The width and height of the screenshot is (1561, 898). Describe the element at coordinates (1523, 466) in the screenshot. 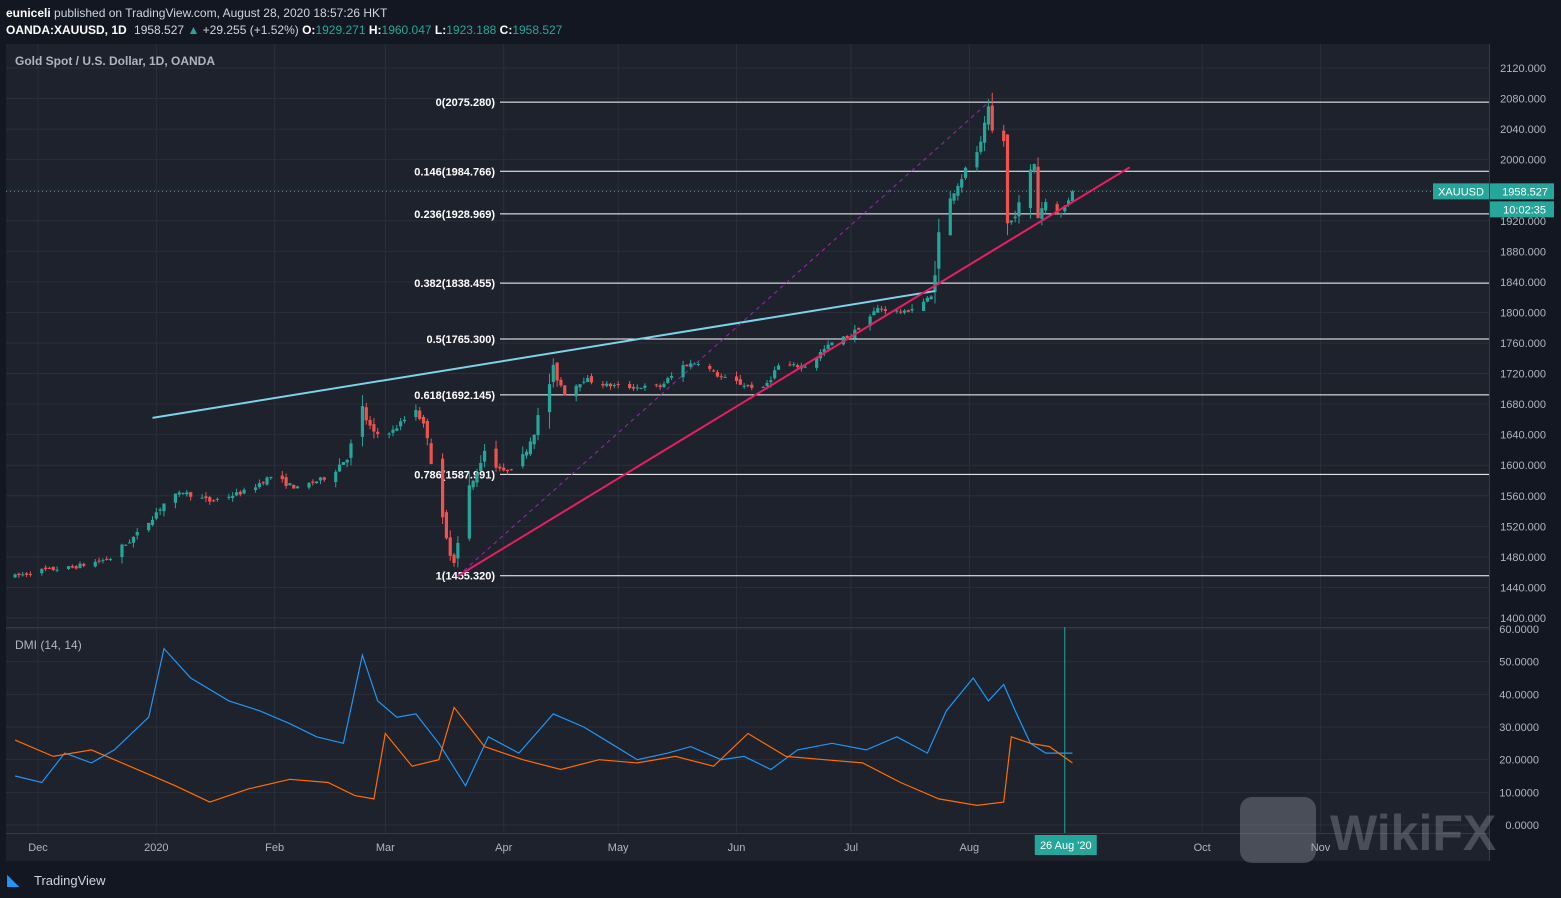

I see `price-tick-label: 1600.000` at that location.